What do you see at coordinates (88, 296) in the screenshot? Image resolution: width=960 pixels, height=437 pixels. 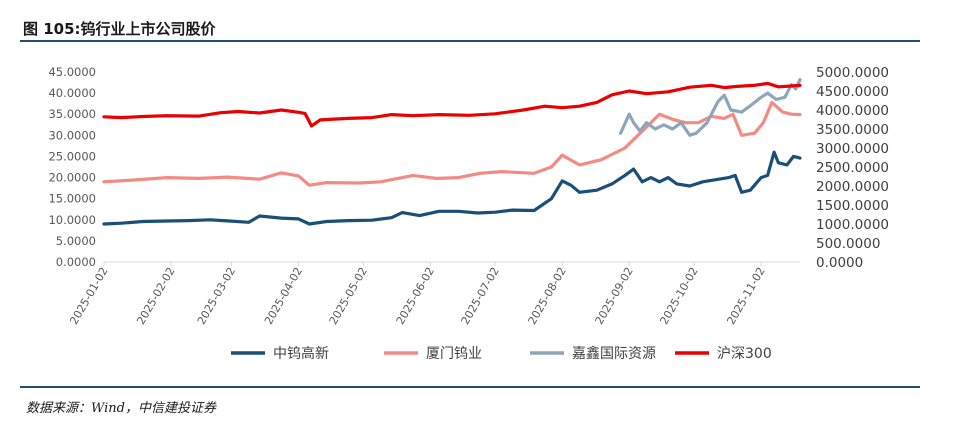 I see `x-tick-label: 2025-01-02` at bounding box center [88, 296].